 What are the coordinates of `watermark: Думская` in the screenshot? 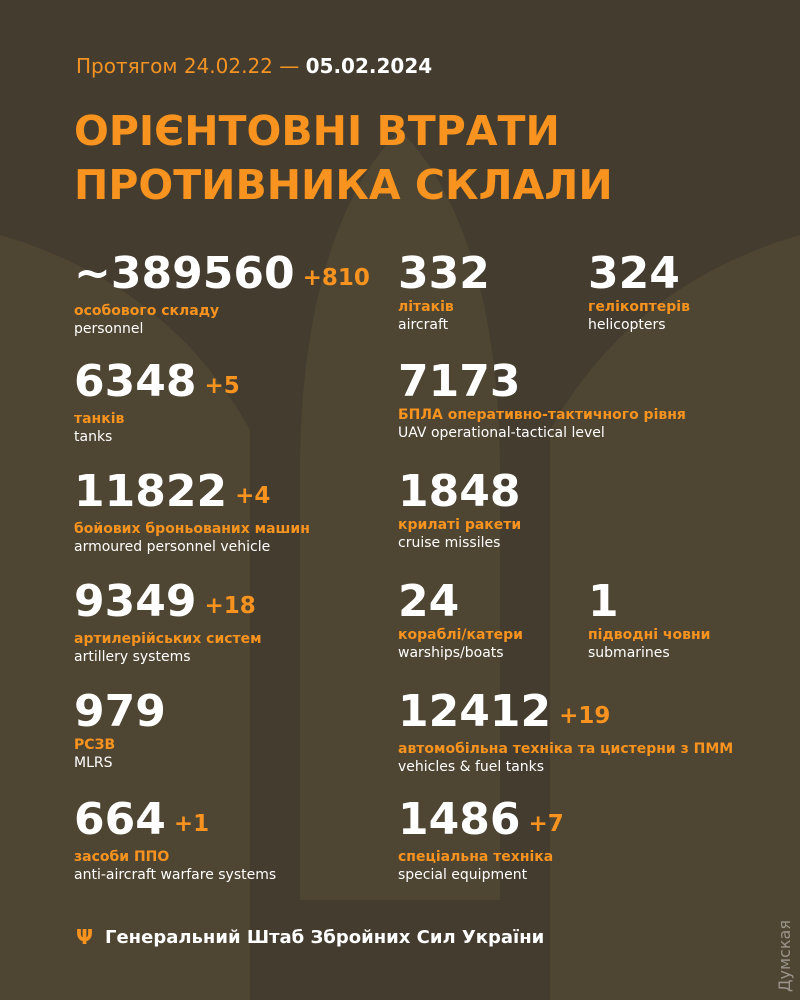 It's located at (784, 956).